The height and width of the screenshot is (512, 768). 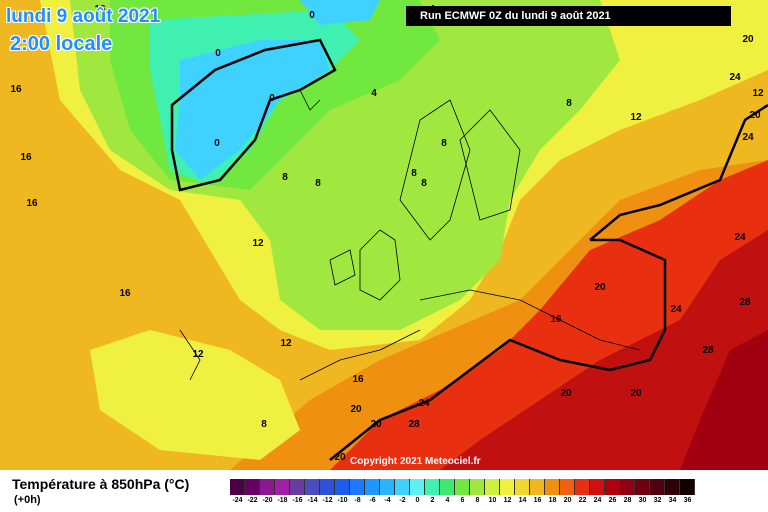 I want to click on scale-tick-label: 36, so click(x=687, y=500).